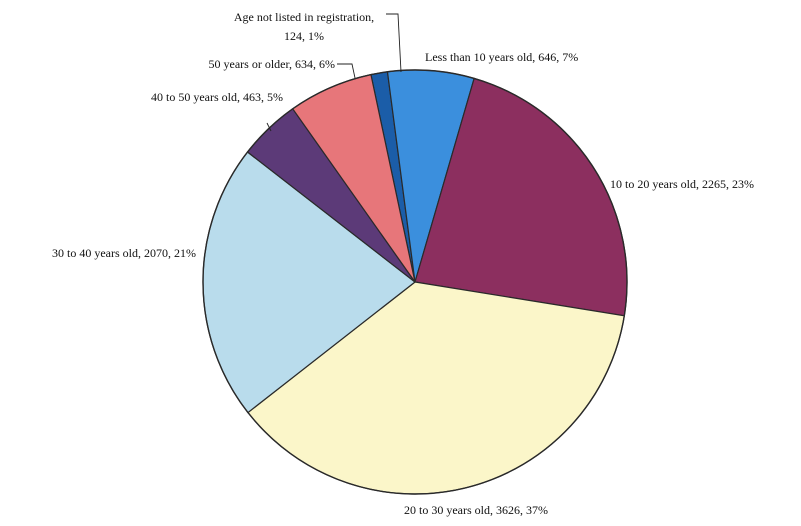  Describe the element at coordinates (682, 184) in the screenshot. I see `label-10-to-20: 10 to 20 years old, 2265, 23%` at that location.